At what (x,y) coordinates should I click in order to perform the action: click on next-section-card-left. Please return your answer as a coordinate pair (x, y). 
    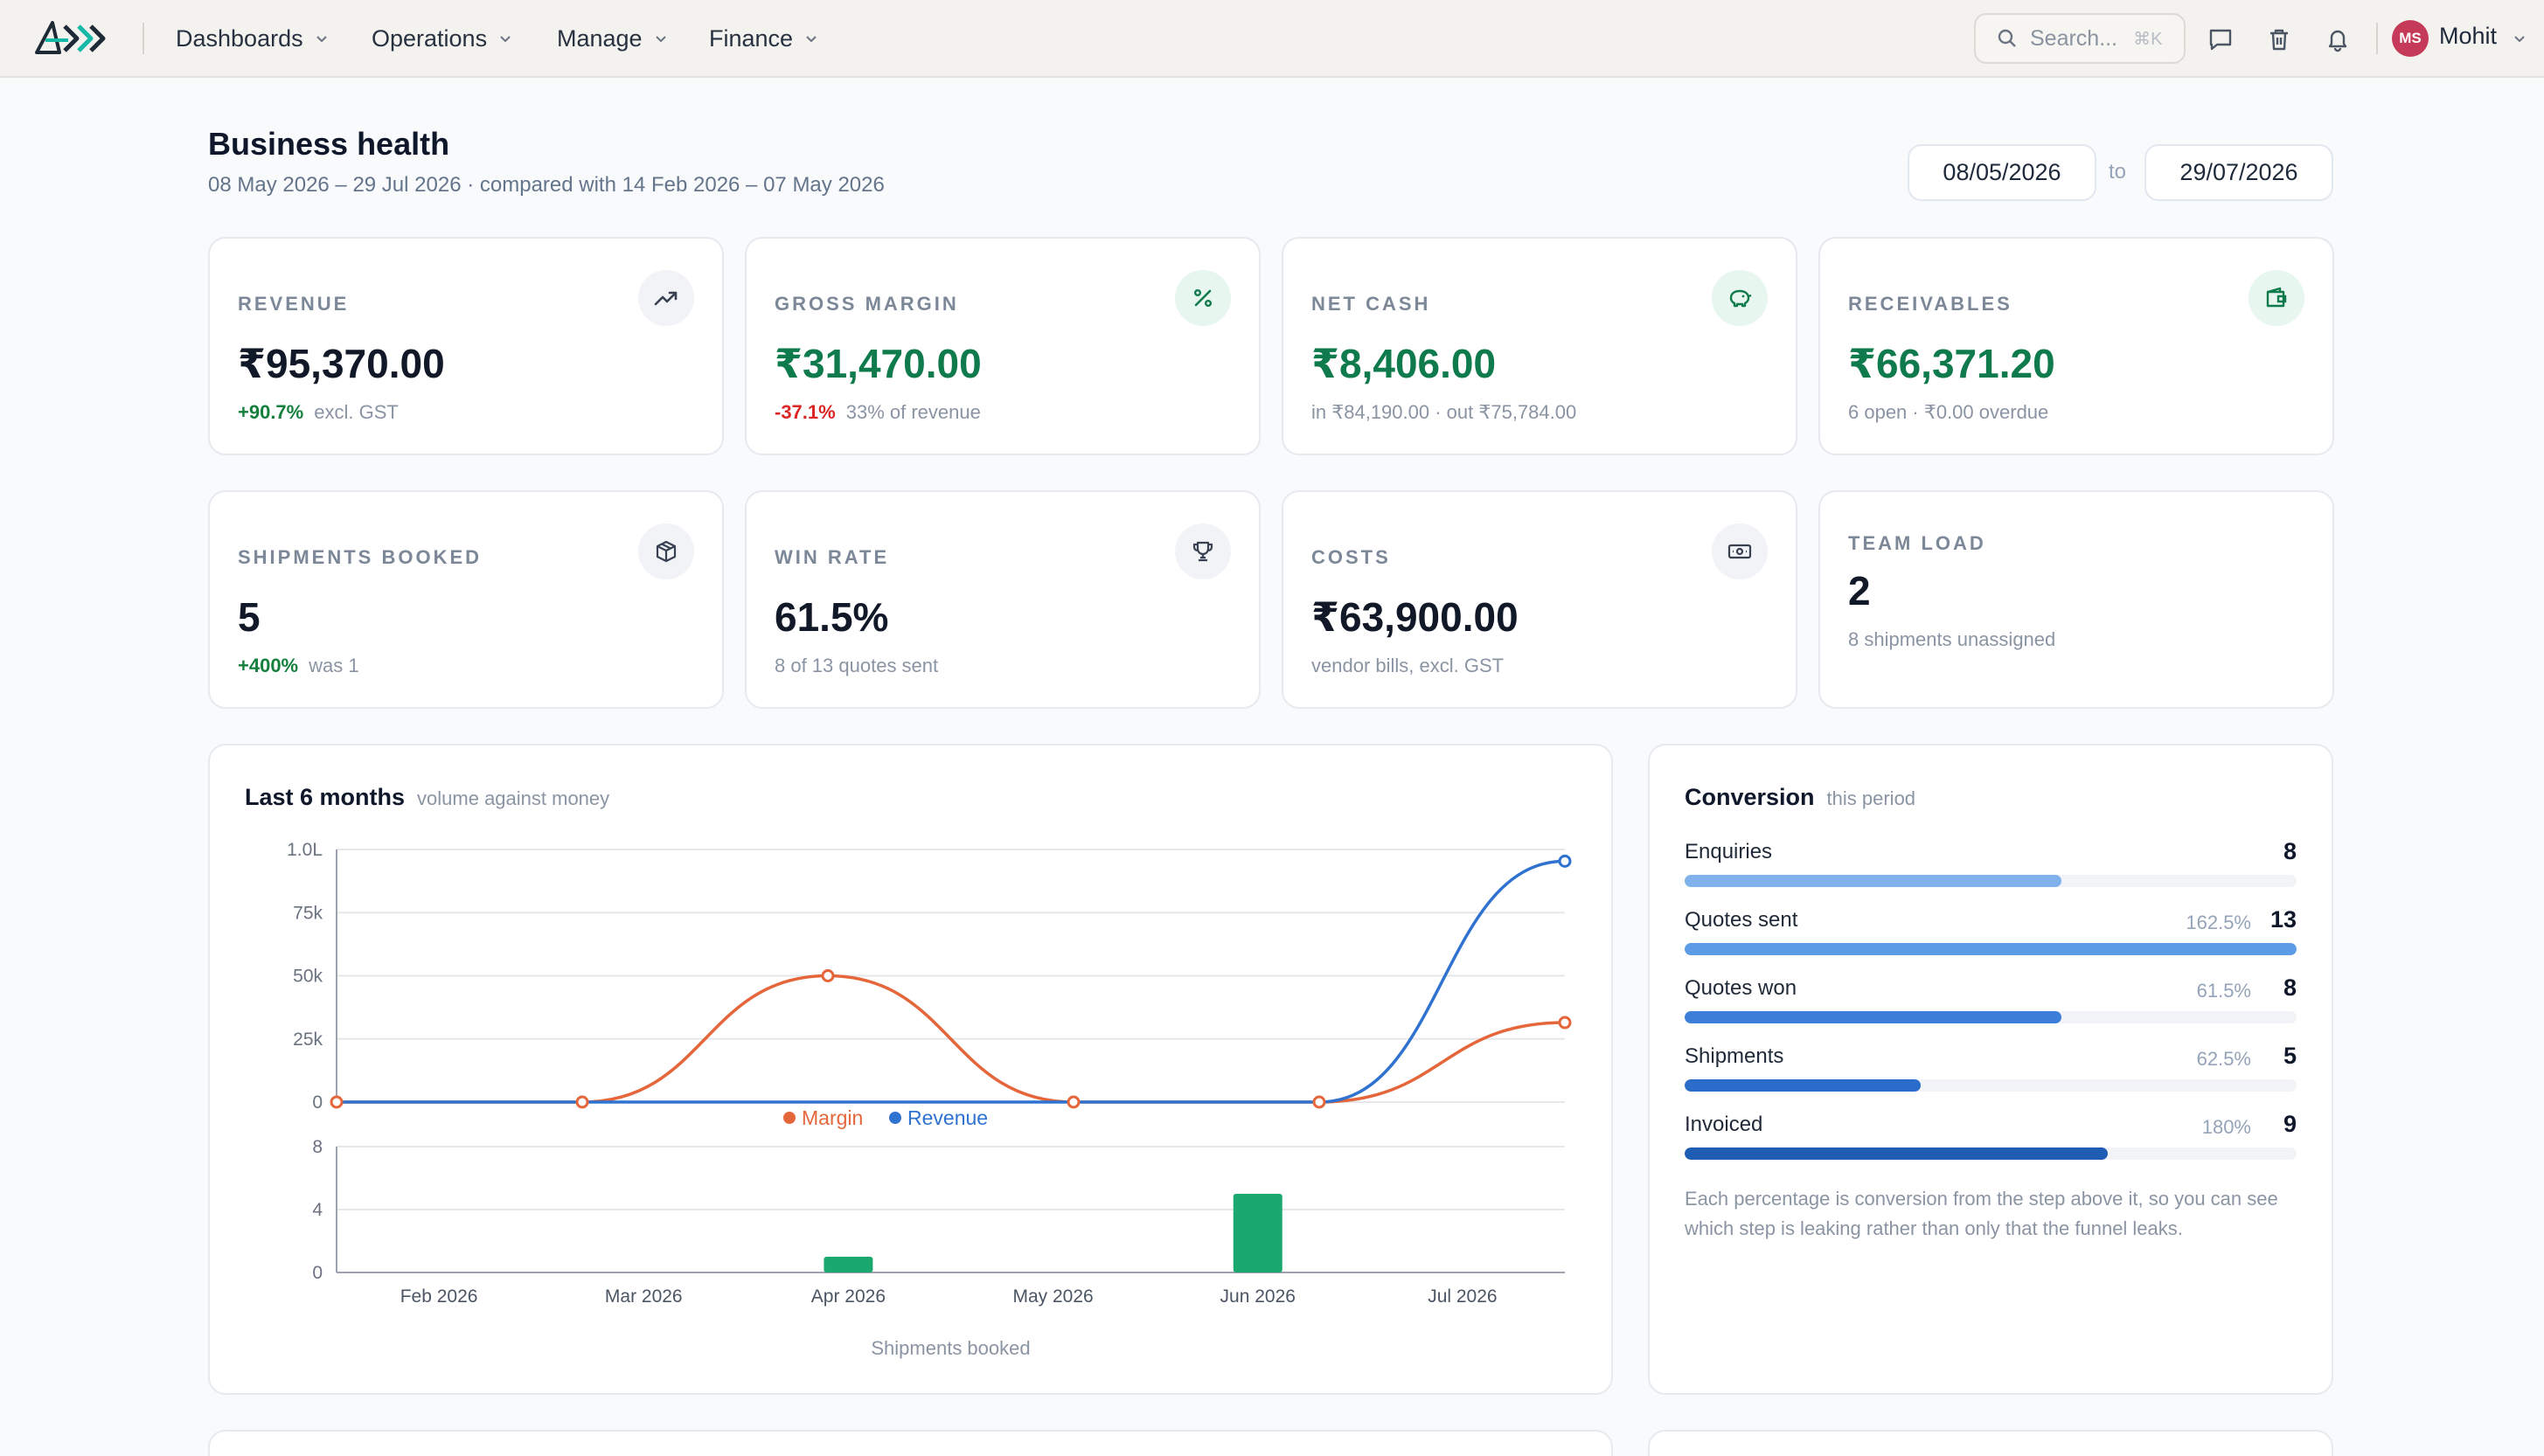
    Looking at the image, I should click on (910, 1443).